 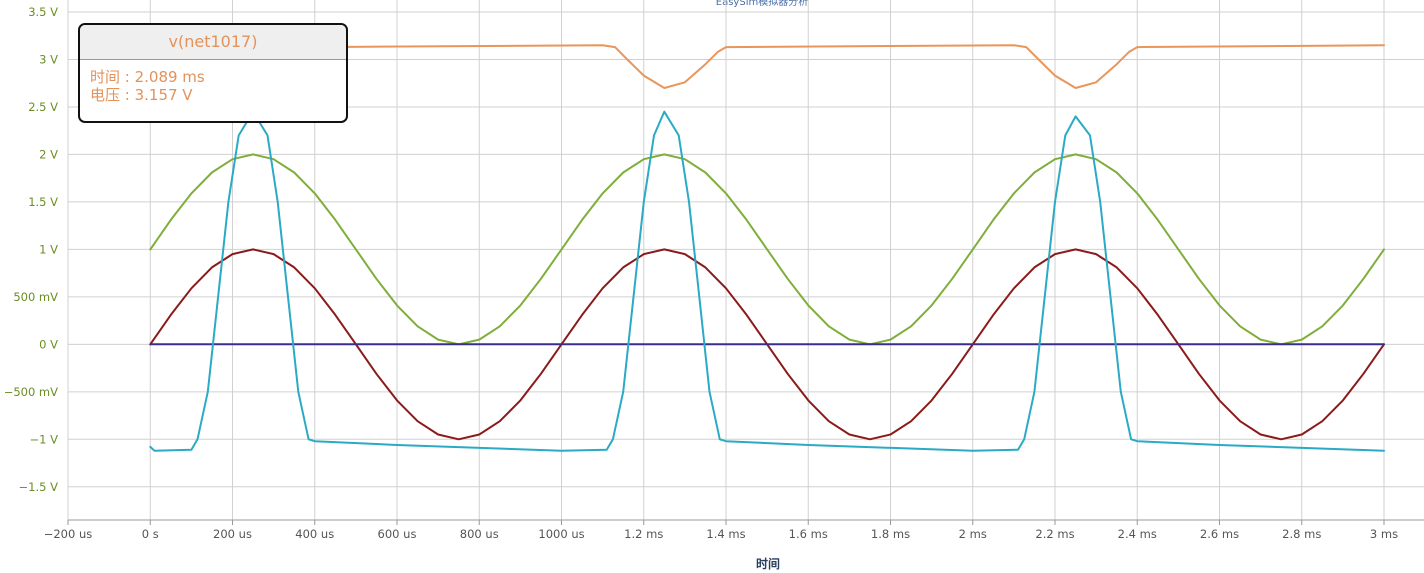 I want to click on y-tick-label: 2 V, so click(x=48, y=154).